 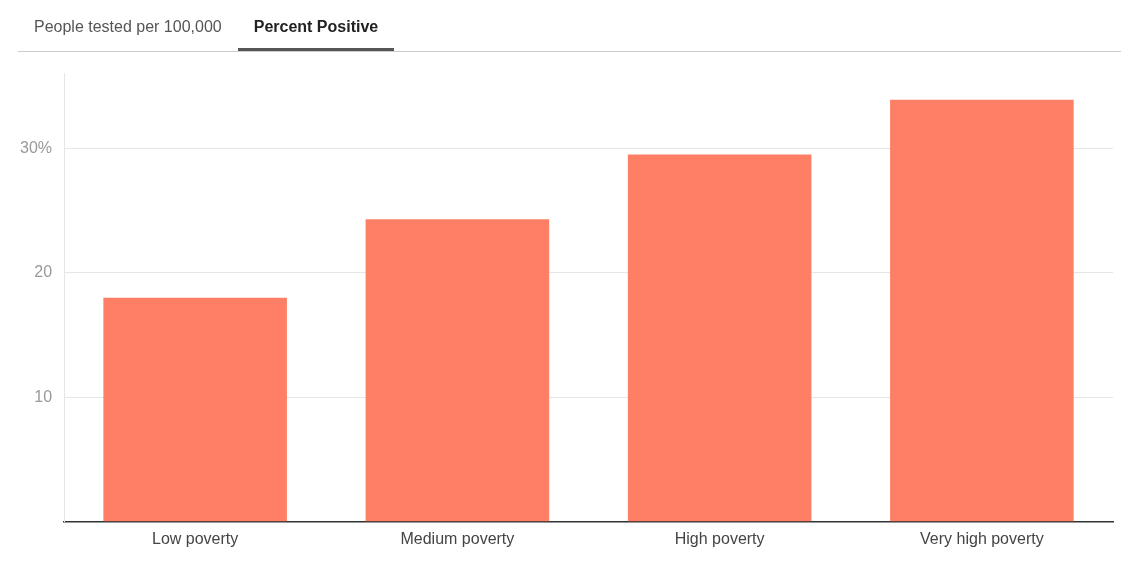 I want to click on x-tick-label: Very high poverty, so click(x=982, y=538).